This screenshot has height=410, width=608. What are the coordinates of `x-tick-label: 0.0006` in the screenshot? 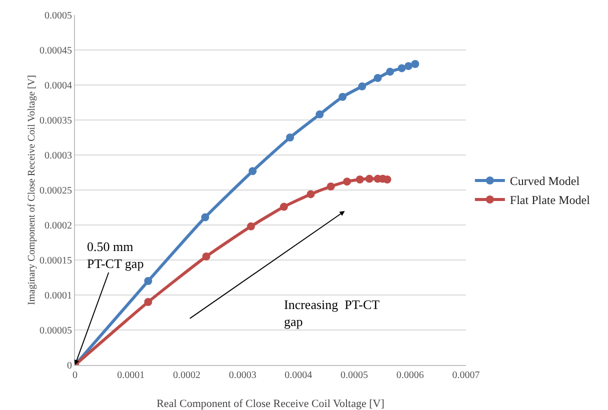 It's located at (410, 375).